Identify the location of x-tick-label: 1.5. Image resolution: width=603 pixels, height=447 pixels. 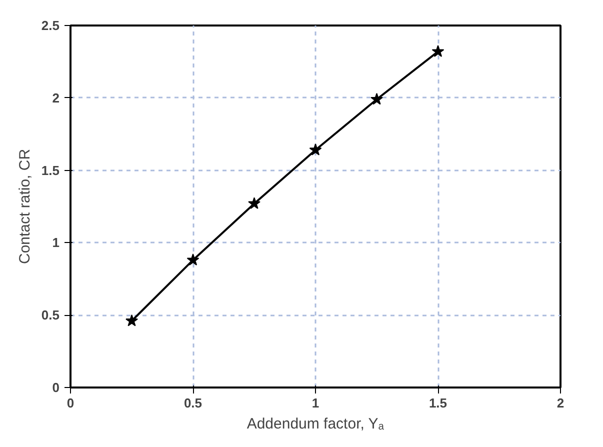
(438, 403).